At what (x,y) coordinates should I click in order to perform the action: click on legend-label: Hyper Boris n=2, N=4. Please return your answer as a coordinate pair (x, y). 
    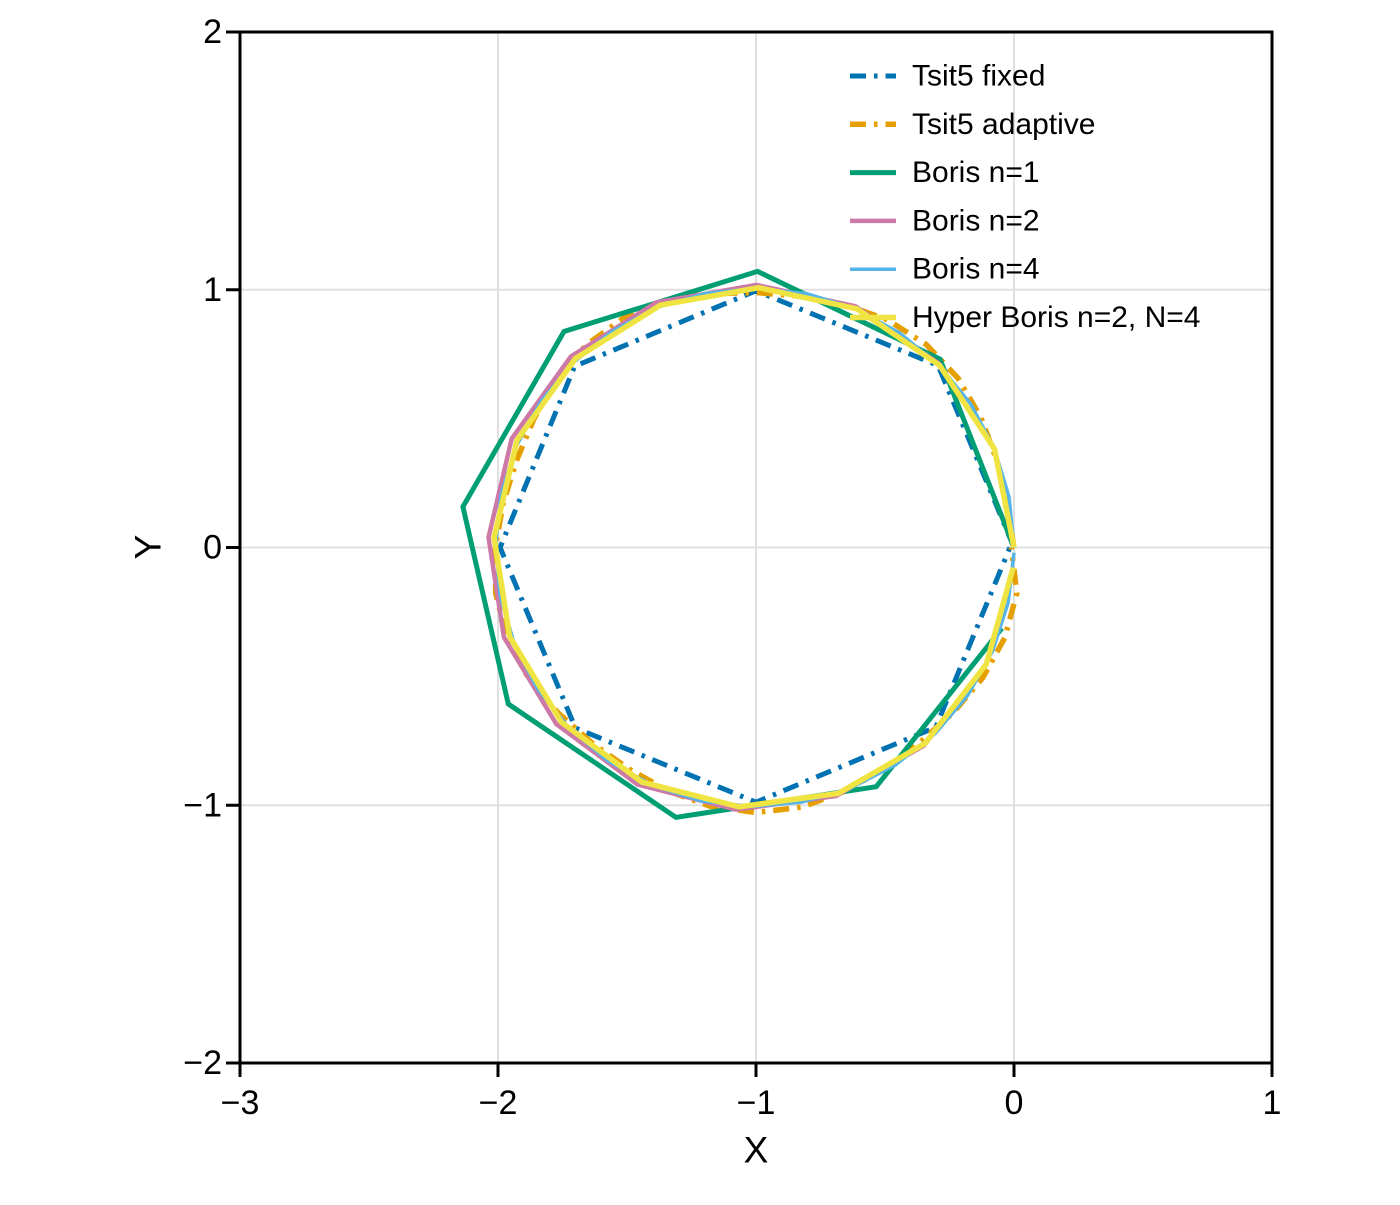
    Looking at the image, I should click on (1056, 317).